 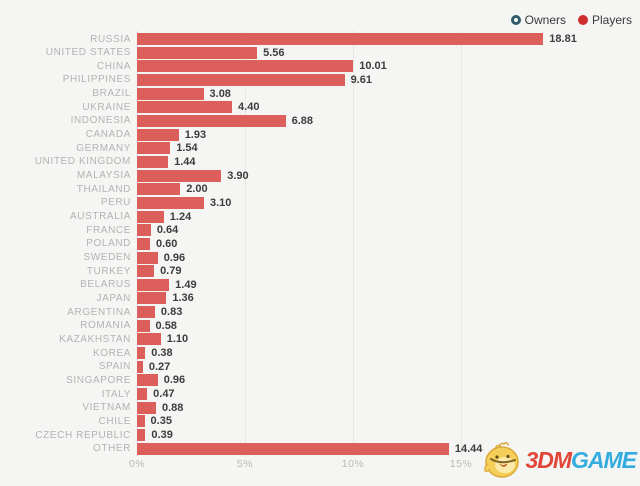 I want to click on bar-track: 4.40, so click(x=388, y=107).